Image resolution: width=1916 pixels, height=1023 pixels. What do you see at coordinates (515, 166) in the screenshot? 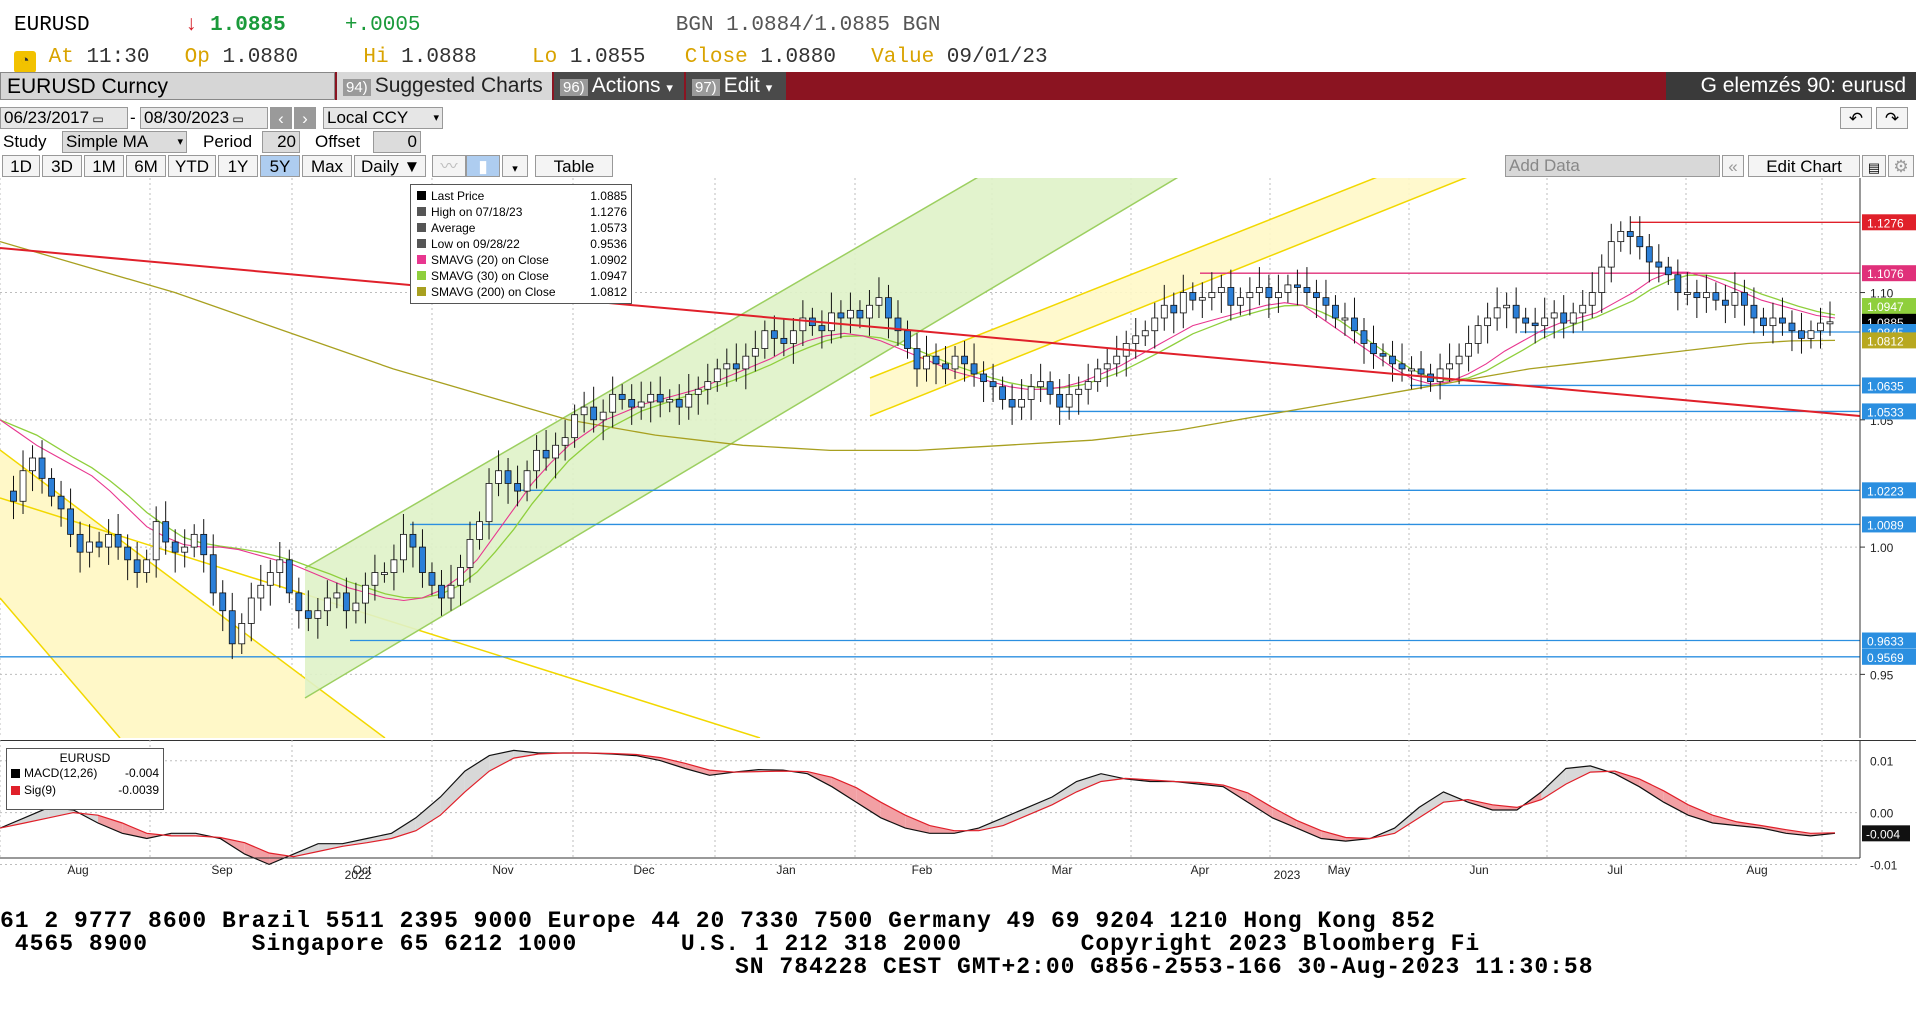
I see `style-dropdown: ▾` at bounding box center [515, 166].